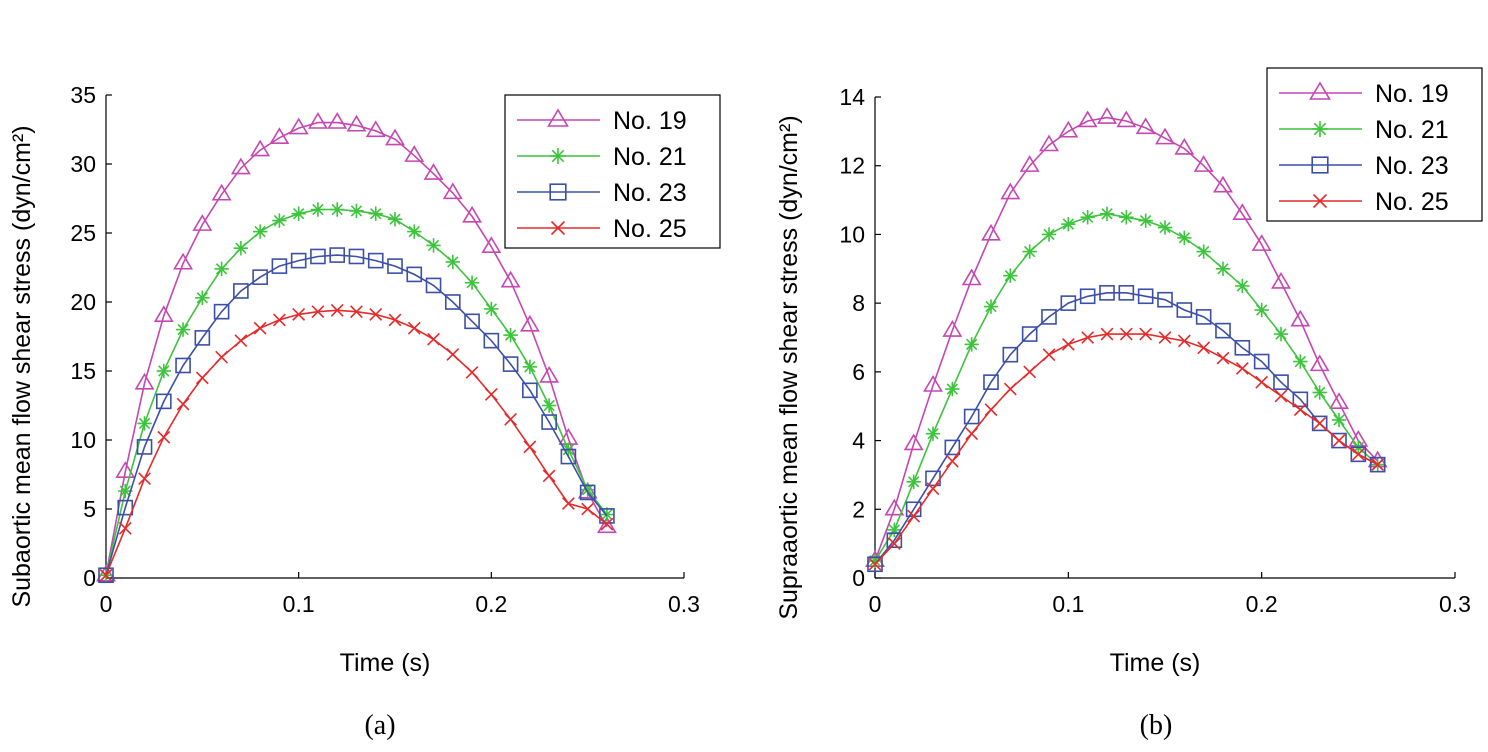 This screenshot has width=1488, height=752. What do you see at coordinates (89, 509) in the screenshot?
I see `y-tick-label: 5` at bounding box center [89, 509].